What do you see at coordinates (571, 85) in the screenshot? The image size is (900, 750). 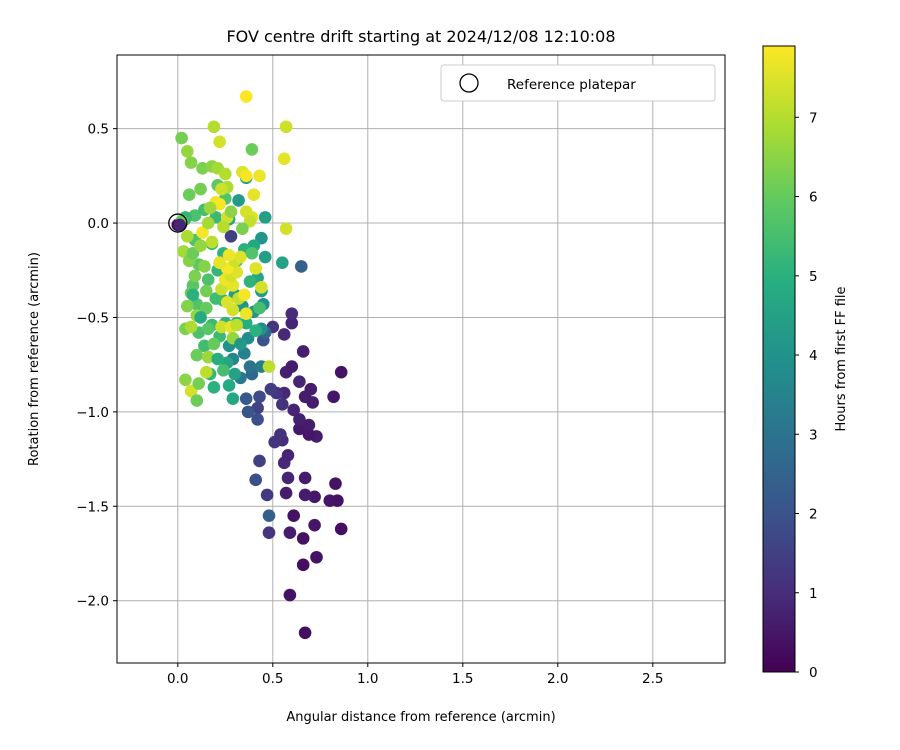 I see `legend-label: Reference platepar` at bounding box center [571, 85].